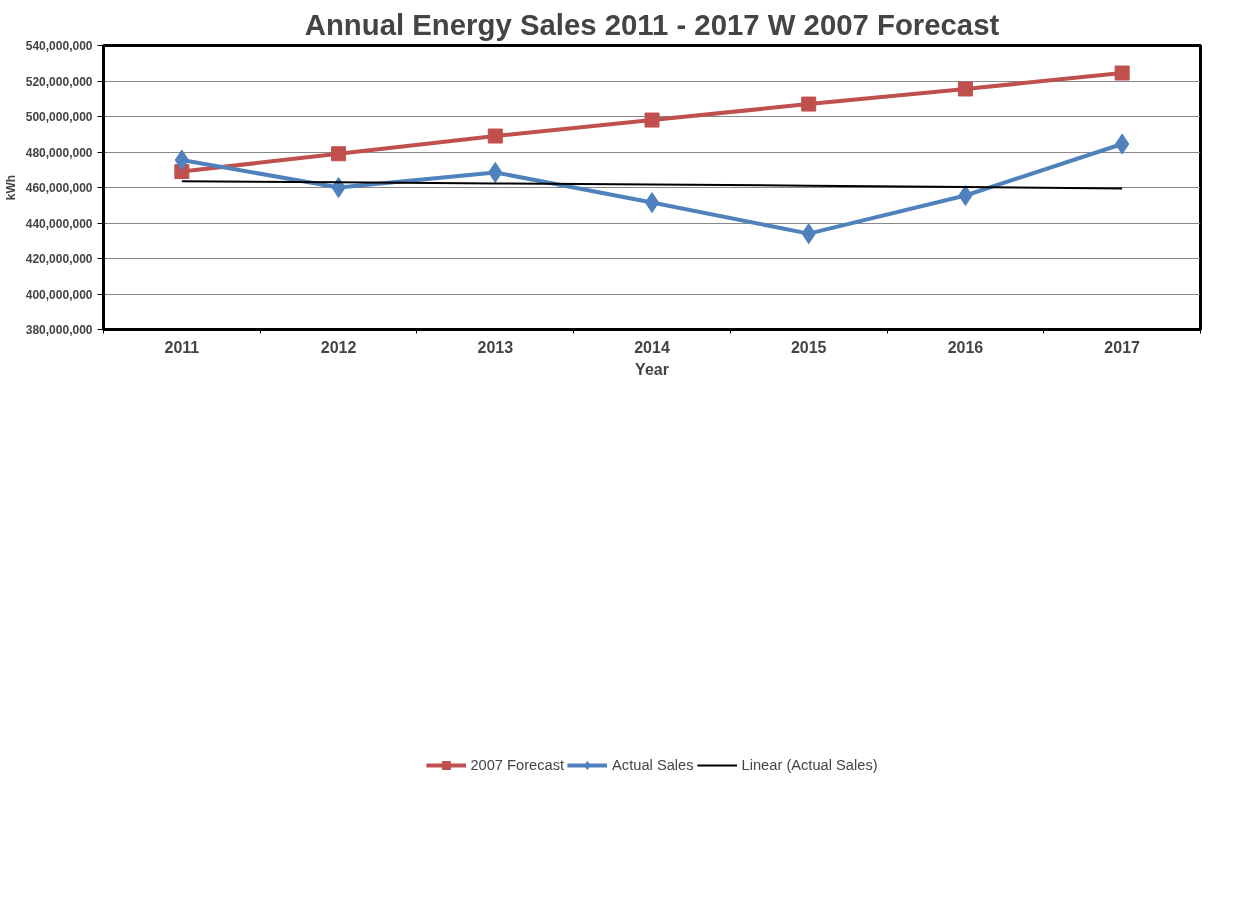  I want to click on y-tick-label: 420,000,000, so click(59, 259).